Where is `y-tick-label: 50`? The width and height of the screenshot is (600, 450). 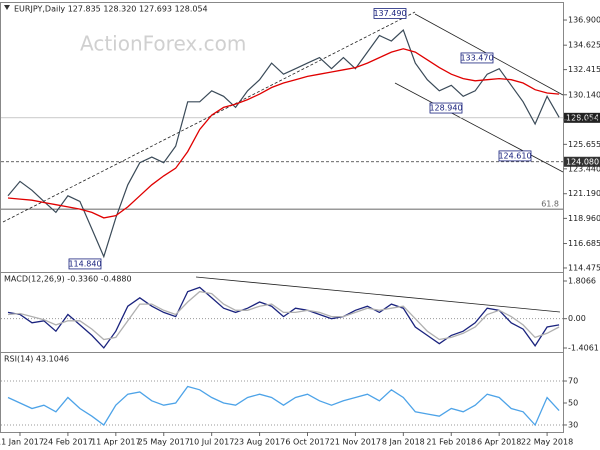 y-tick-label: 50 is located at coordinates (573, 402).